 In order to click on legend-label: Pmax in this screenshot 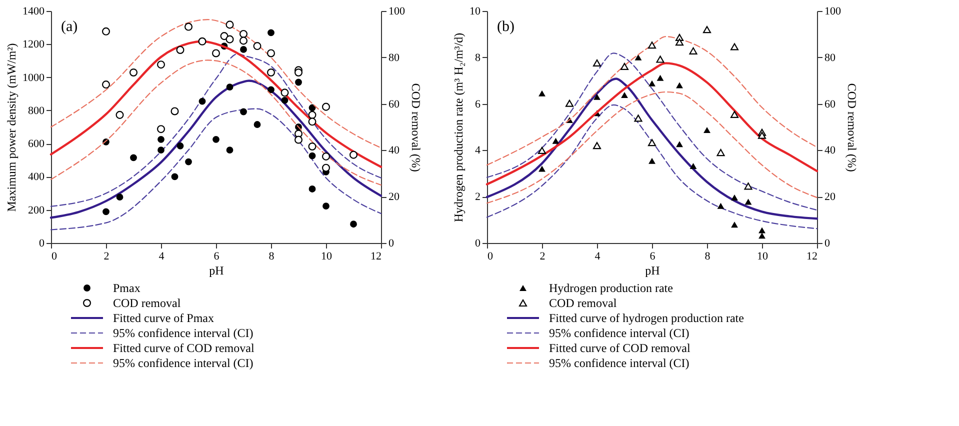, I will do `click(126, 288)`.